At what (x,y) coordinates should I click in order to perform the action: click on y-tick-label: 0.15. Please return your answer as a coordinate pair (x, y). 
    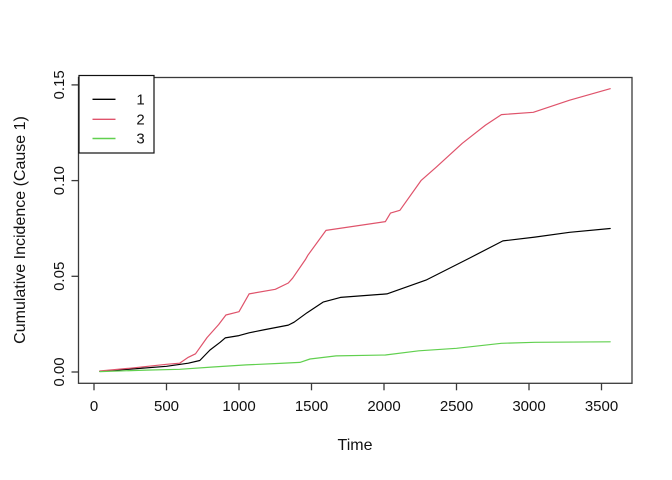
    Looking at the image, I should click on (59, 84).